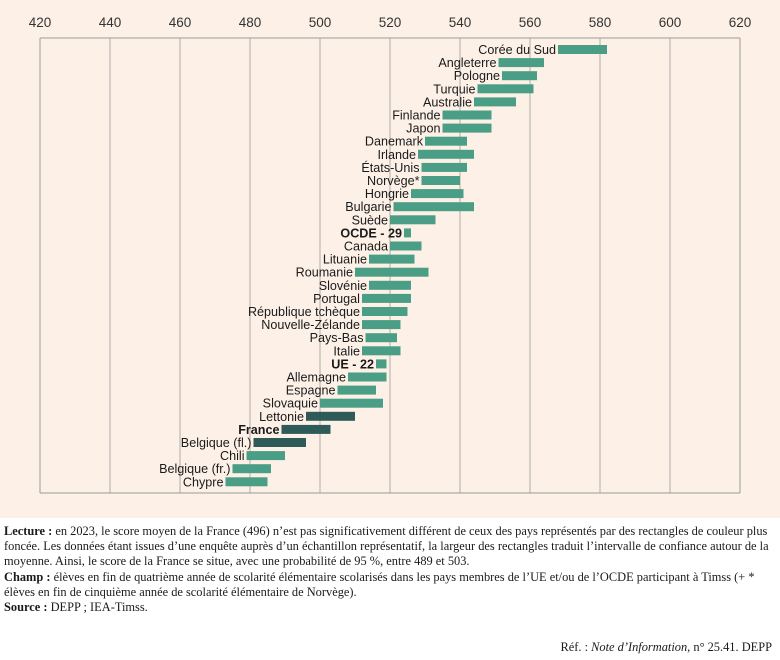  Describe the element at coordinates (576, 647) in the screenshot. I see `ref-prefix: Réf. :` at that location.